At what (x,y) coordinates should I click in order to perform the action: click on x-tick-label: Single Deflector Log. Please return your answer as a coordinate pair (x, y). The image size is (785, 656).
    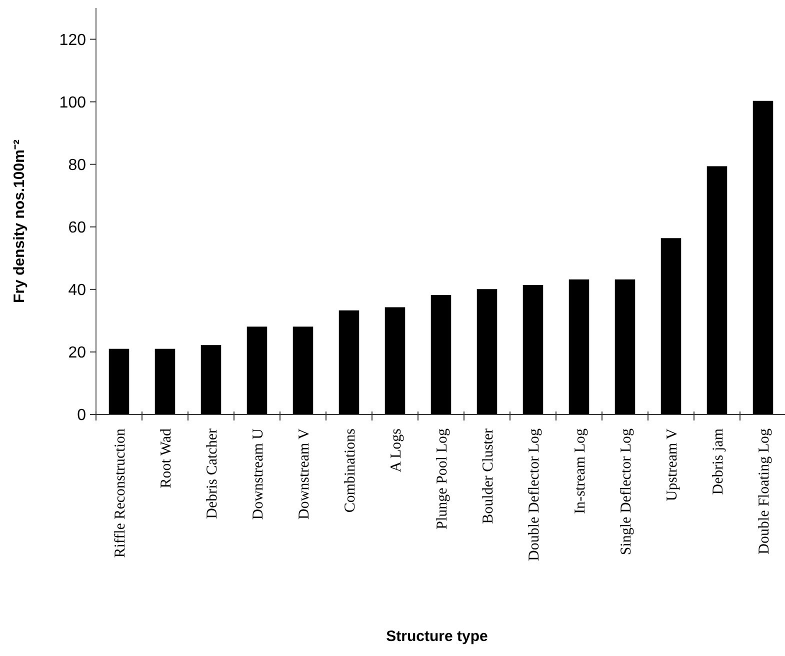
    Looking at the image, I should click on (626, 492).